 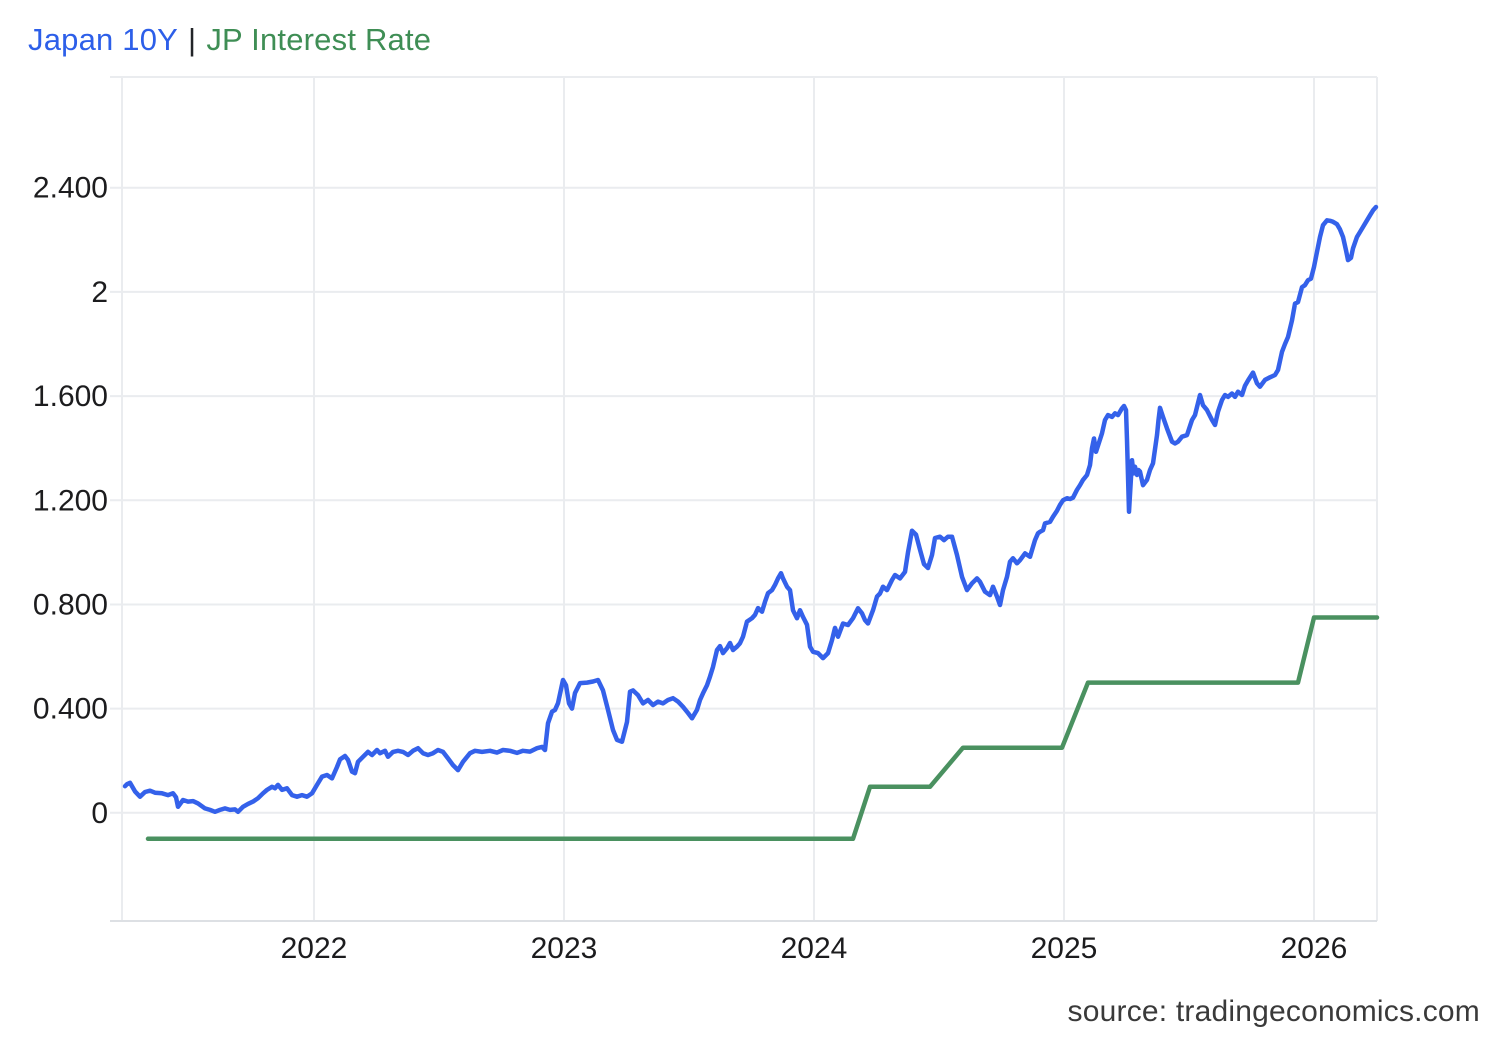 What do you see at coordinates (1273, 1011) in the screenshot?
I see `source-attribution: source: tradingeconomics.com` at bounding box center [1273, 1011].